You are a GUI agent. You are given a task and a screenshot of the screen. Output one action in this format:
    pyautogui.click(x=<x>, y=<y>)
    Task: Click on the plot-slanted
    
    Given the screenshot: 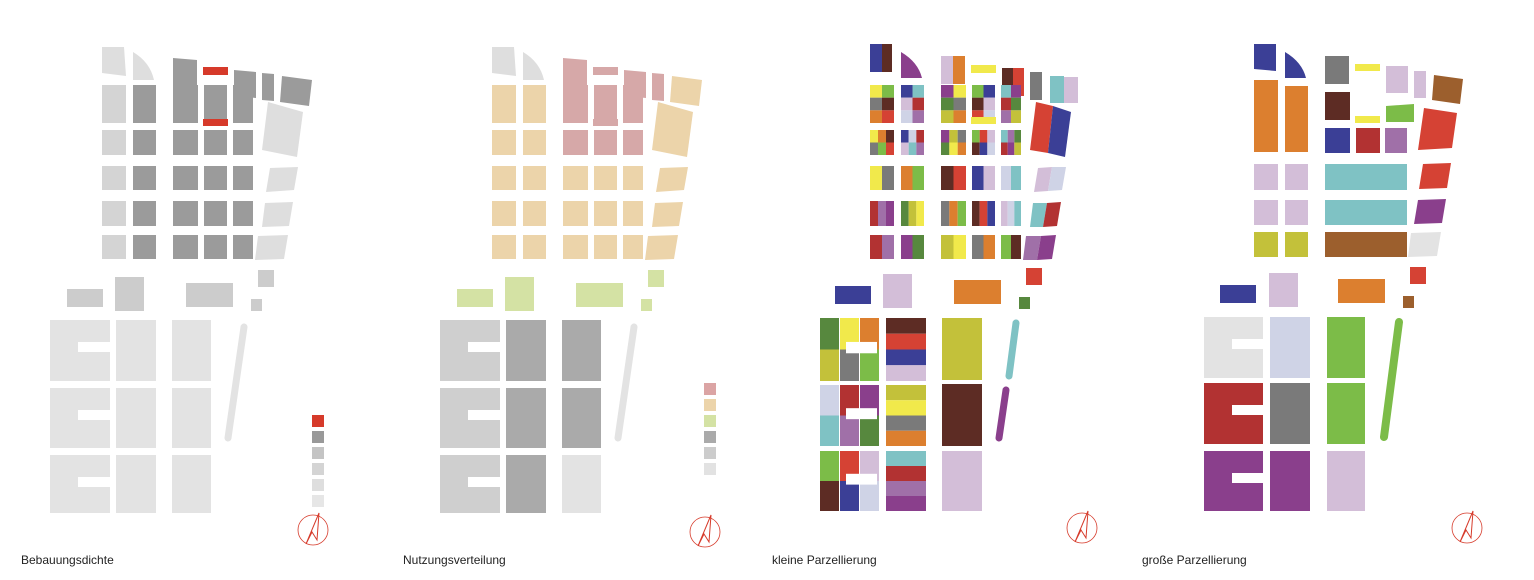 What is the action you would take?
    pyautogui.click(x=1038, y=215)
    